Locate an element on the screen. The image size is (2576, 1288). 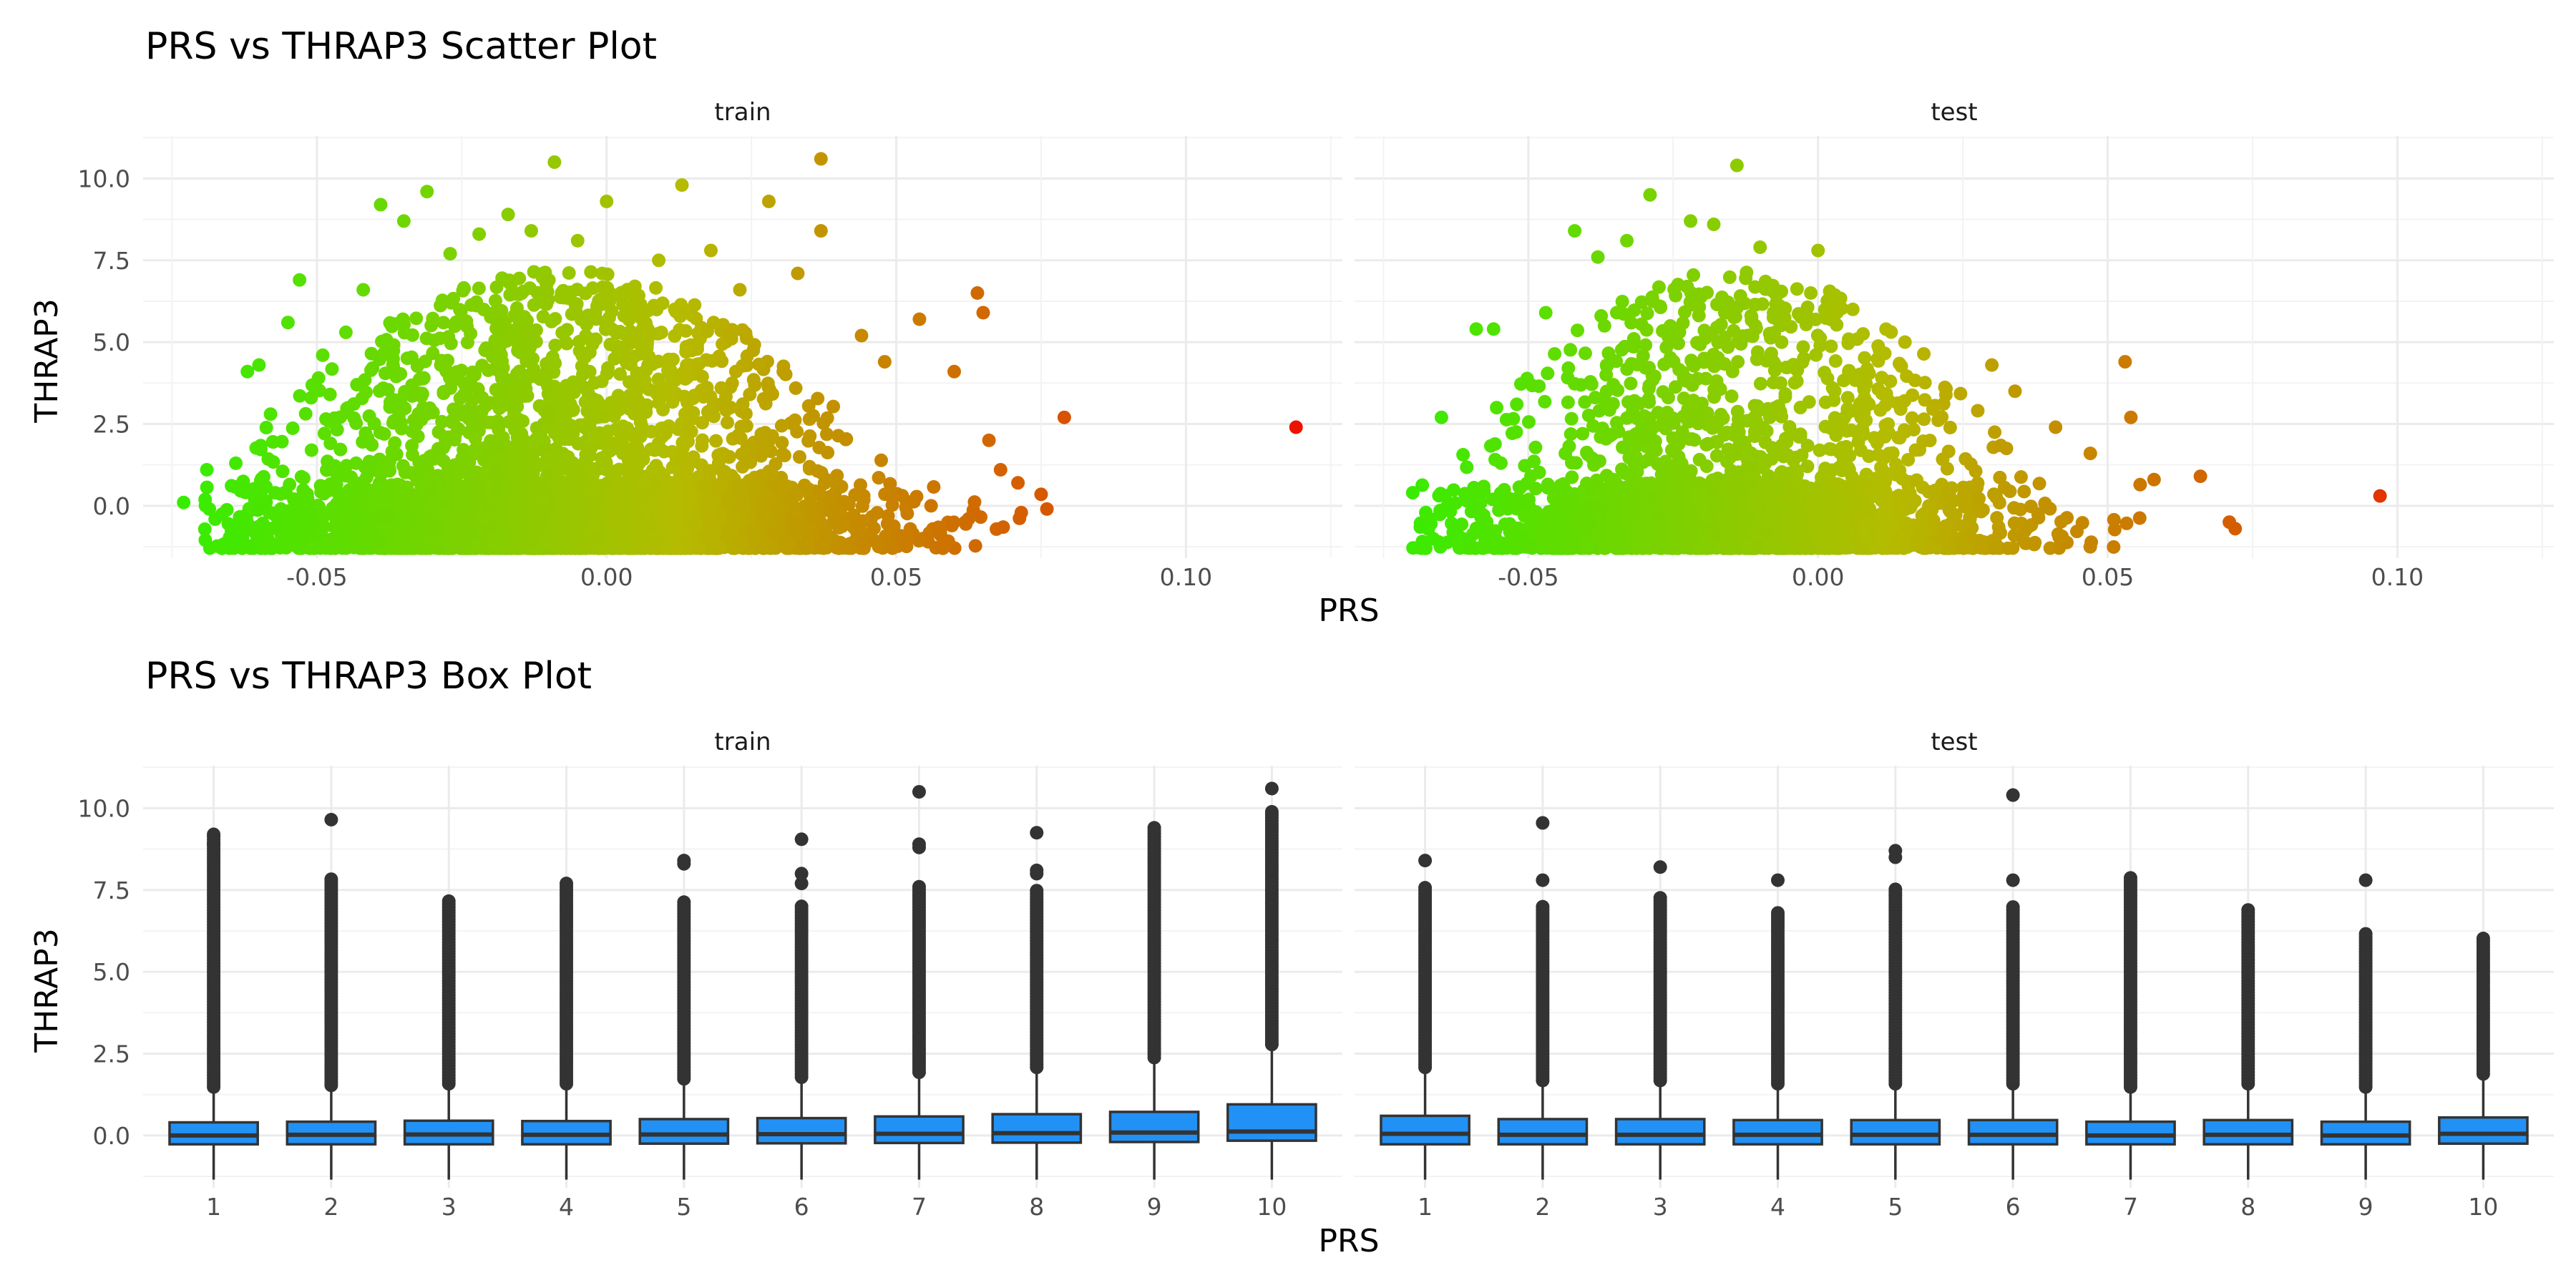
scatter-x-axis-label: PRS is located at coordinates (1348, 610).